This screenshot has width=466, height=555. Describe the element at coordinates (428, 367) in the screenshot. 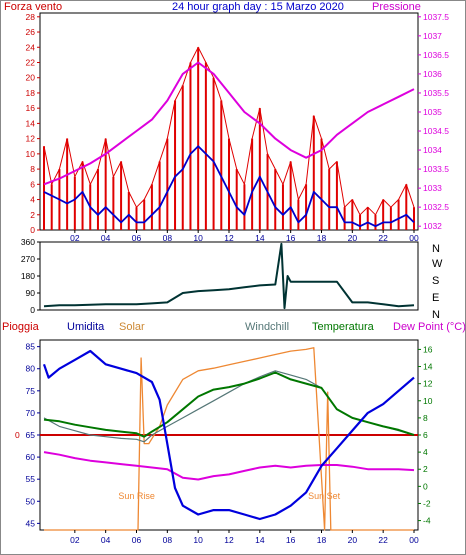

I see `temperature-axis-label: 14` at that location.